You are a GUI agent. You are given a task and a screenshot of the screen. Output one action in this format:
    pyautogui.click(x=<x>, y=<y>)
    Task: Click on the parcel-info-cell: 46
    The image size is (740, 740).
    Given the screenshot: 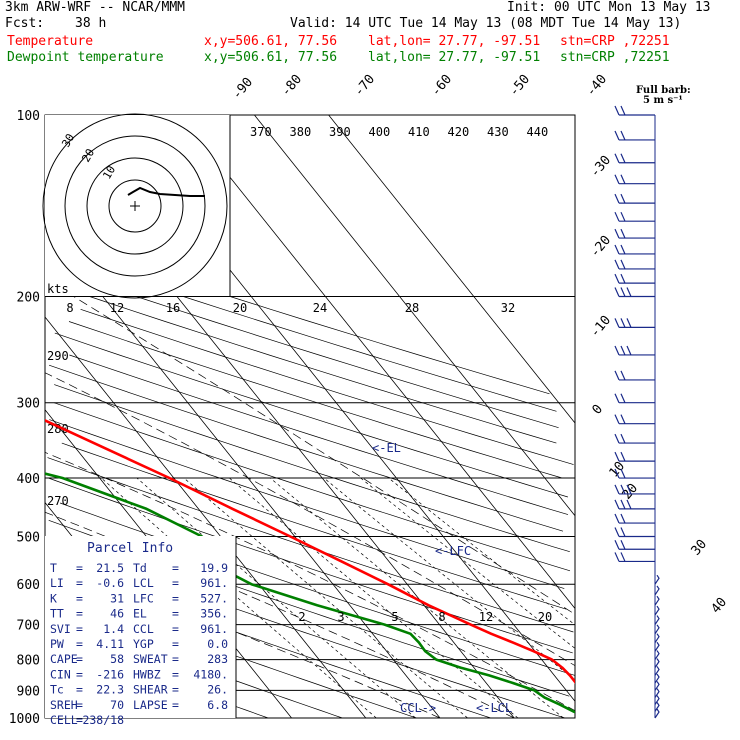 What is the action you would take?
    pyautogui.click(x=117, y=614)
    